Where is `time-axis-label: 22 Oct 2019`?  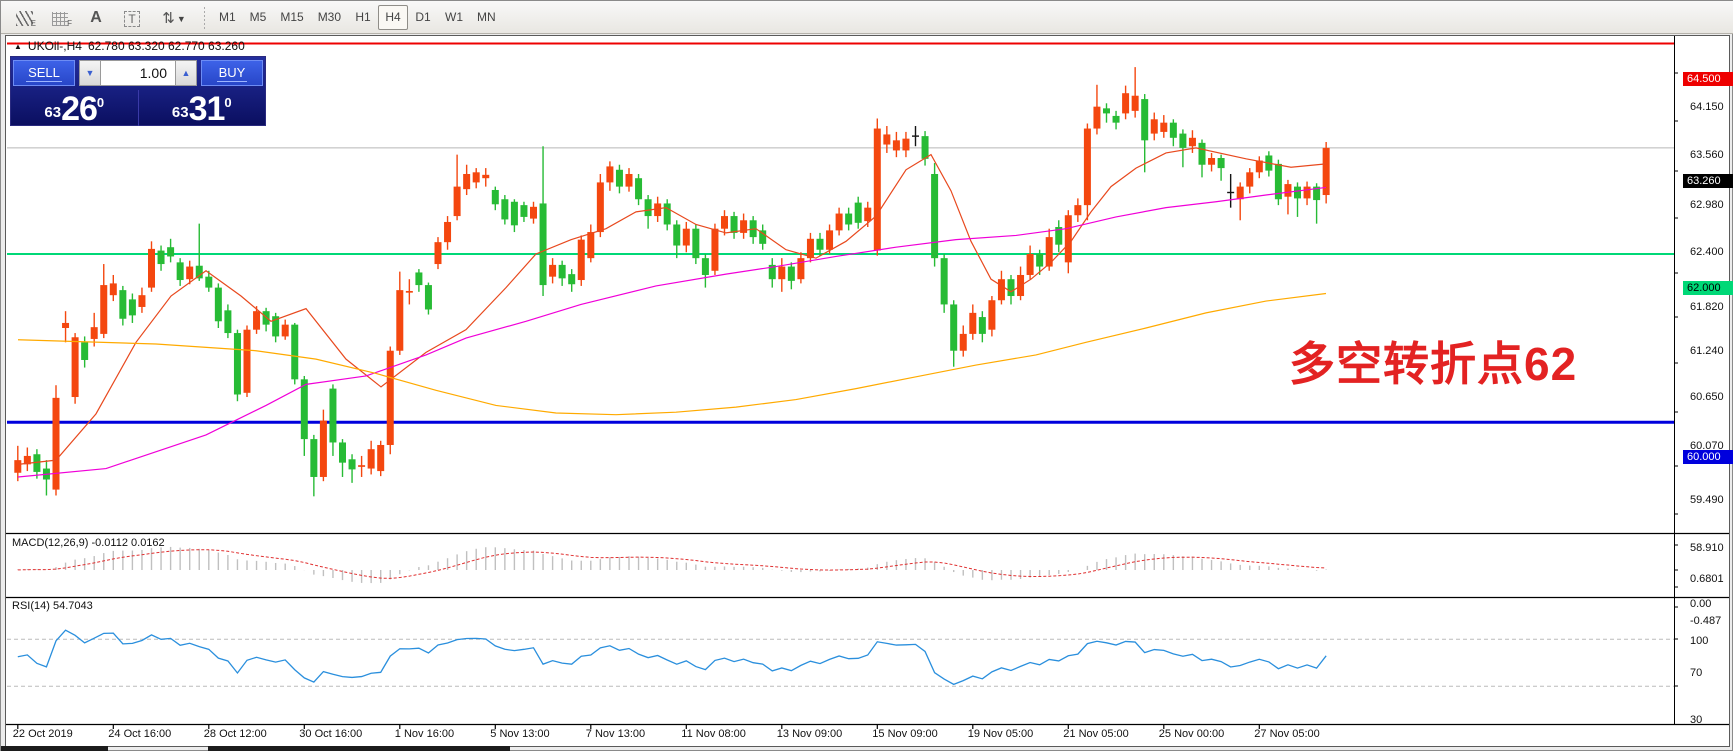
time-axis-label: 22 Oct 2019 is located at coordinates (42, 734).